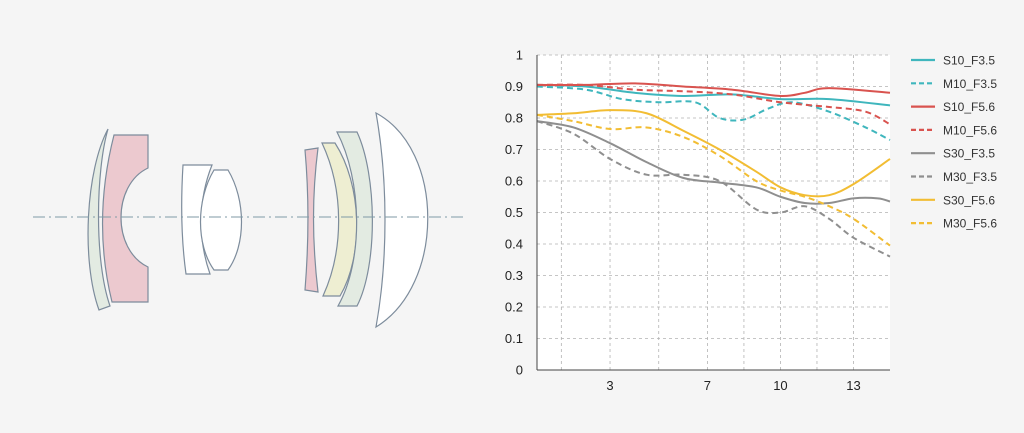 The height and width of the screenshot is (433, 1024). I want to click on y-tick-label: 0, so click(519, 370).